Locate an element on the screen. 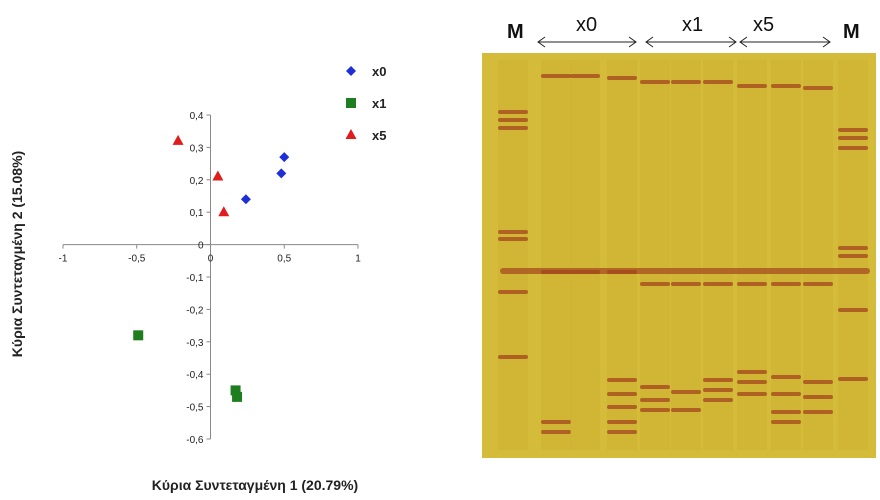 Image resolution: width=880 pixels, height=500 pixels. data-points is located at coordinates (211, 268).